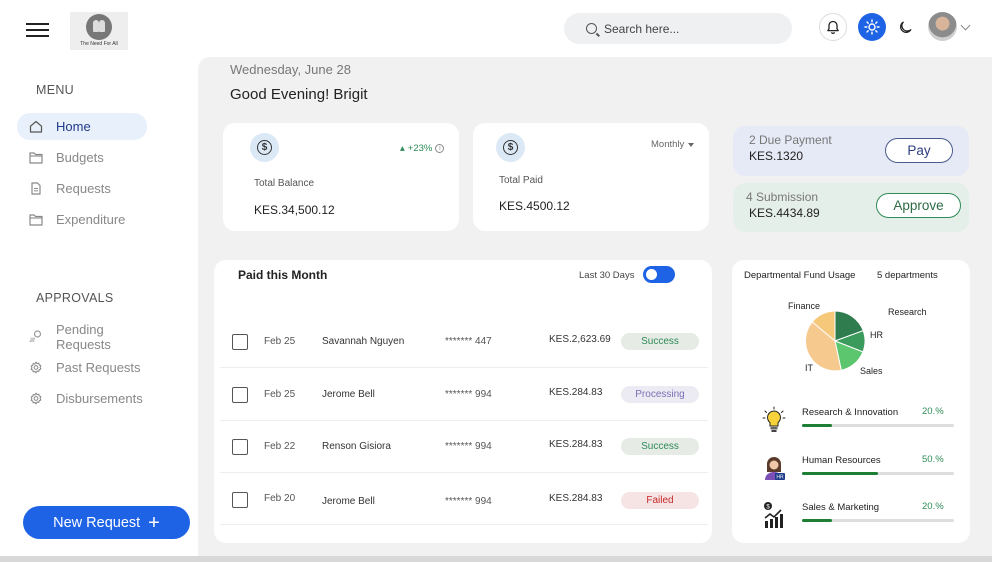 This screenshot has height=562, width=992. What do you see at coordinates (907, 275) in the screenshot?
I see `department-count: 5 departments` at bounding box center [907, 275].